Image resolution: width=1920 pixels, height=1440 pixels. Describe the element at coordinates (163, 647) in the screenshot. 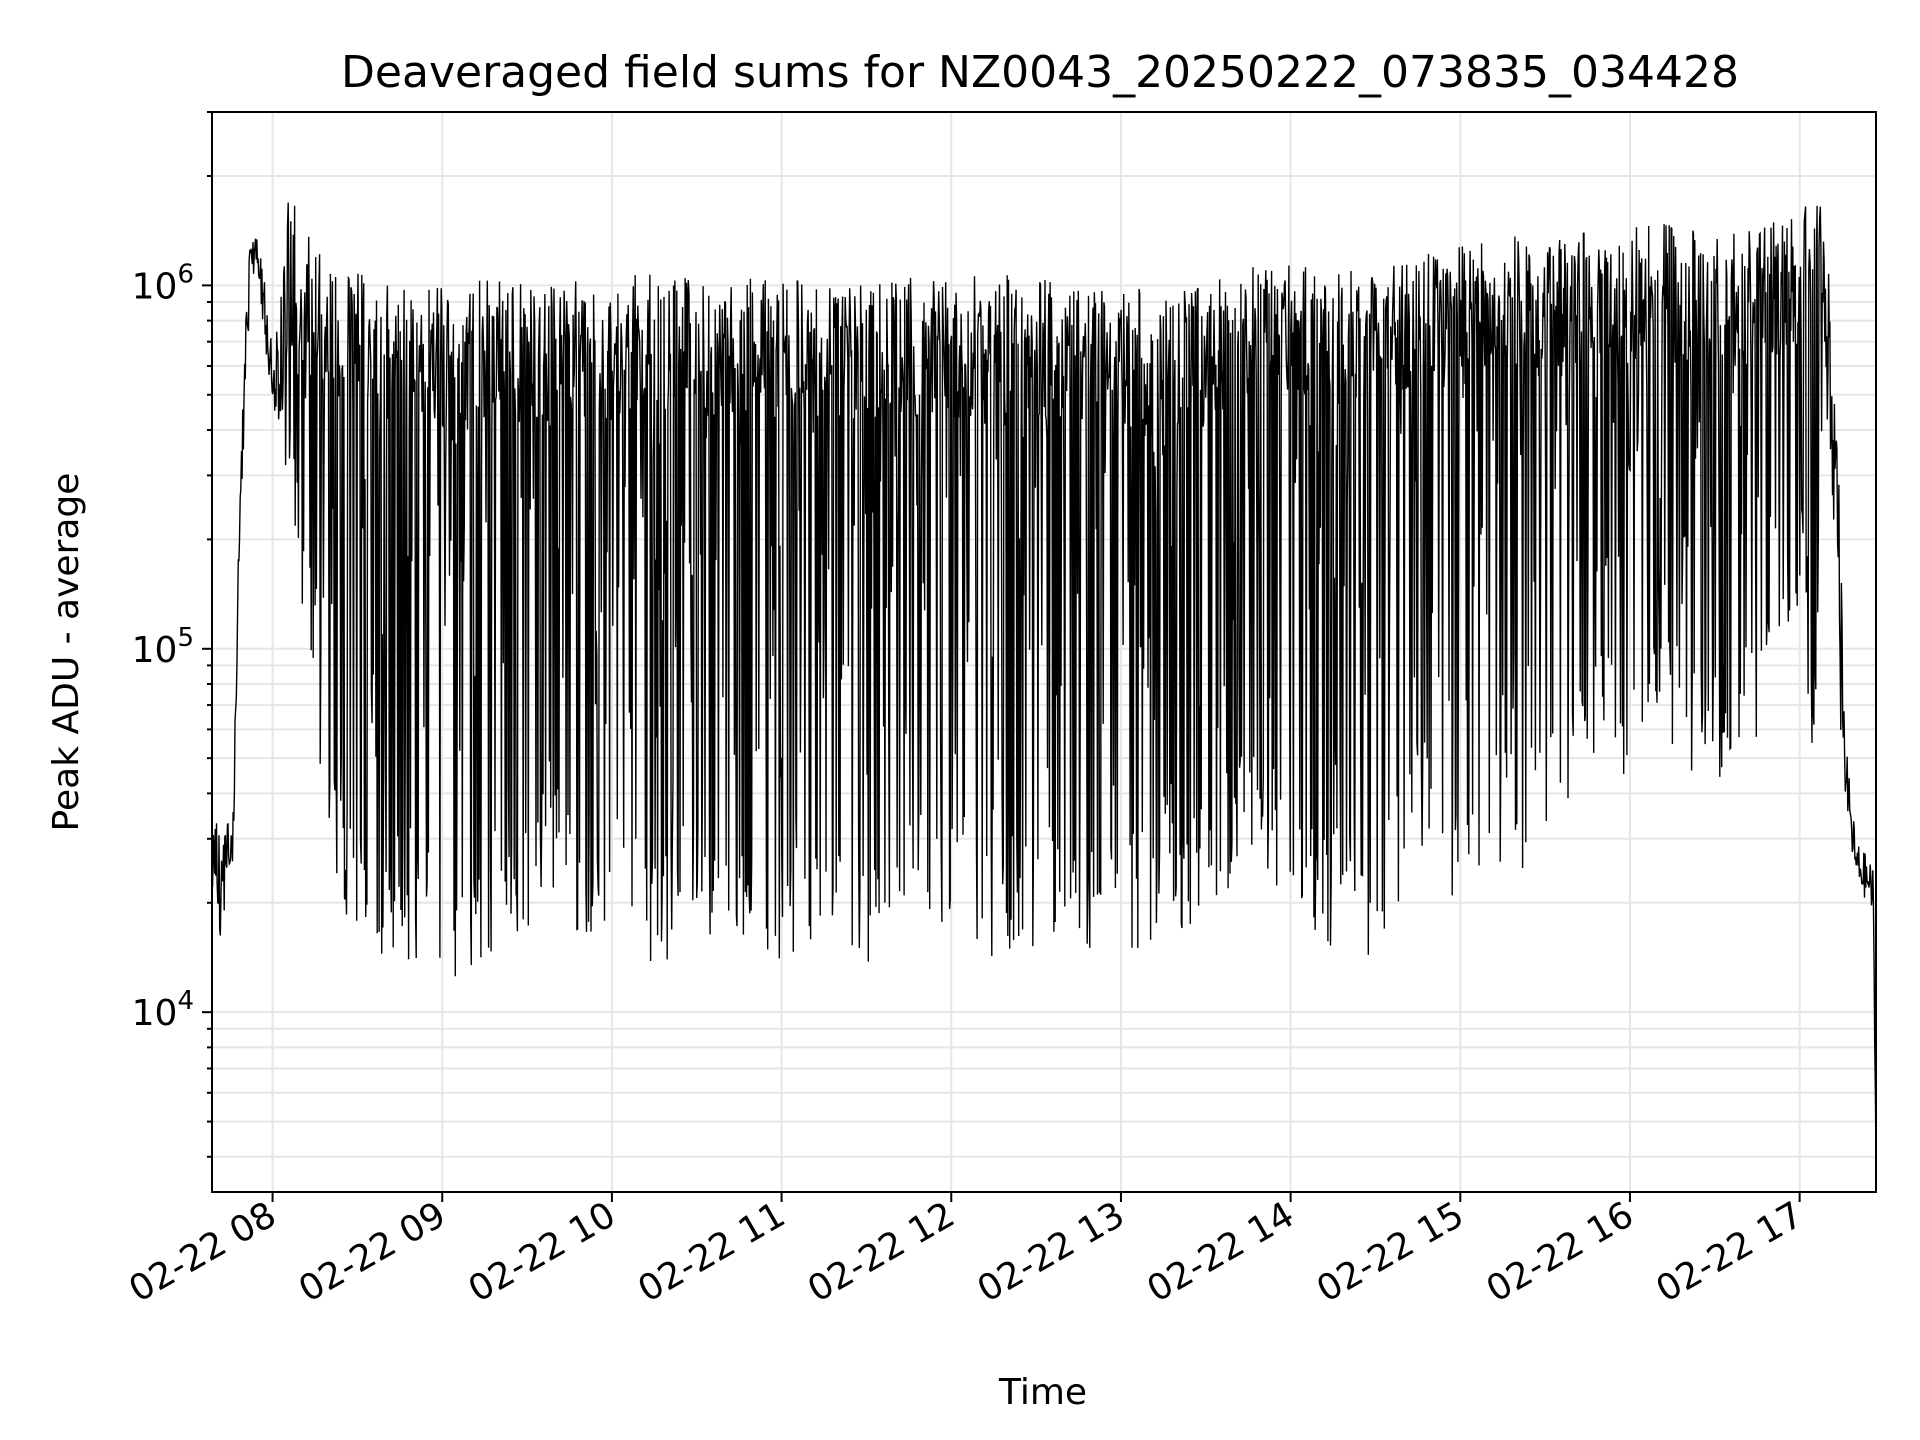

I see `y-tick-label: 10⁵` at that location.